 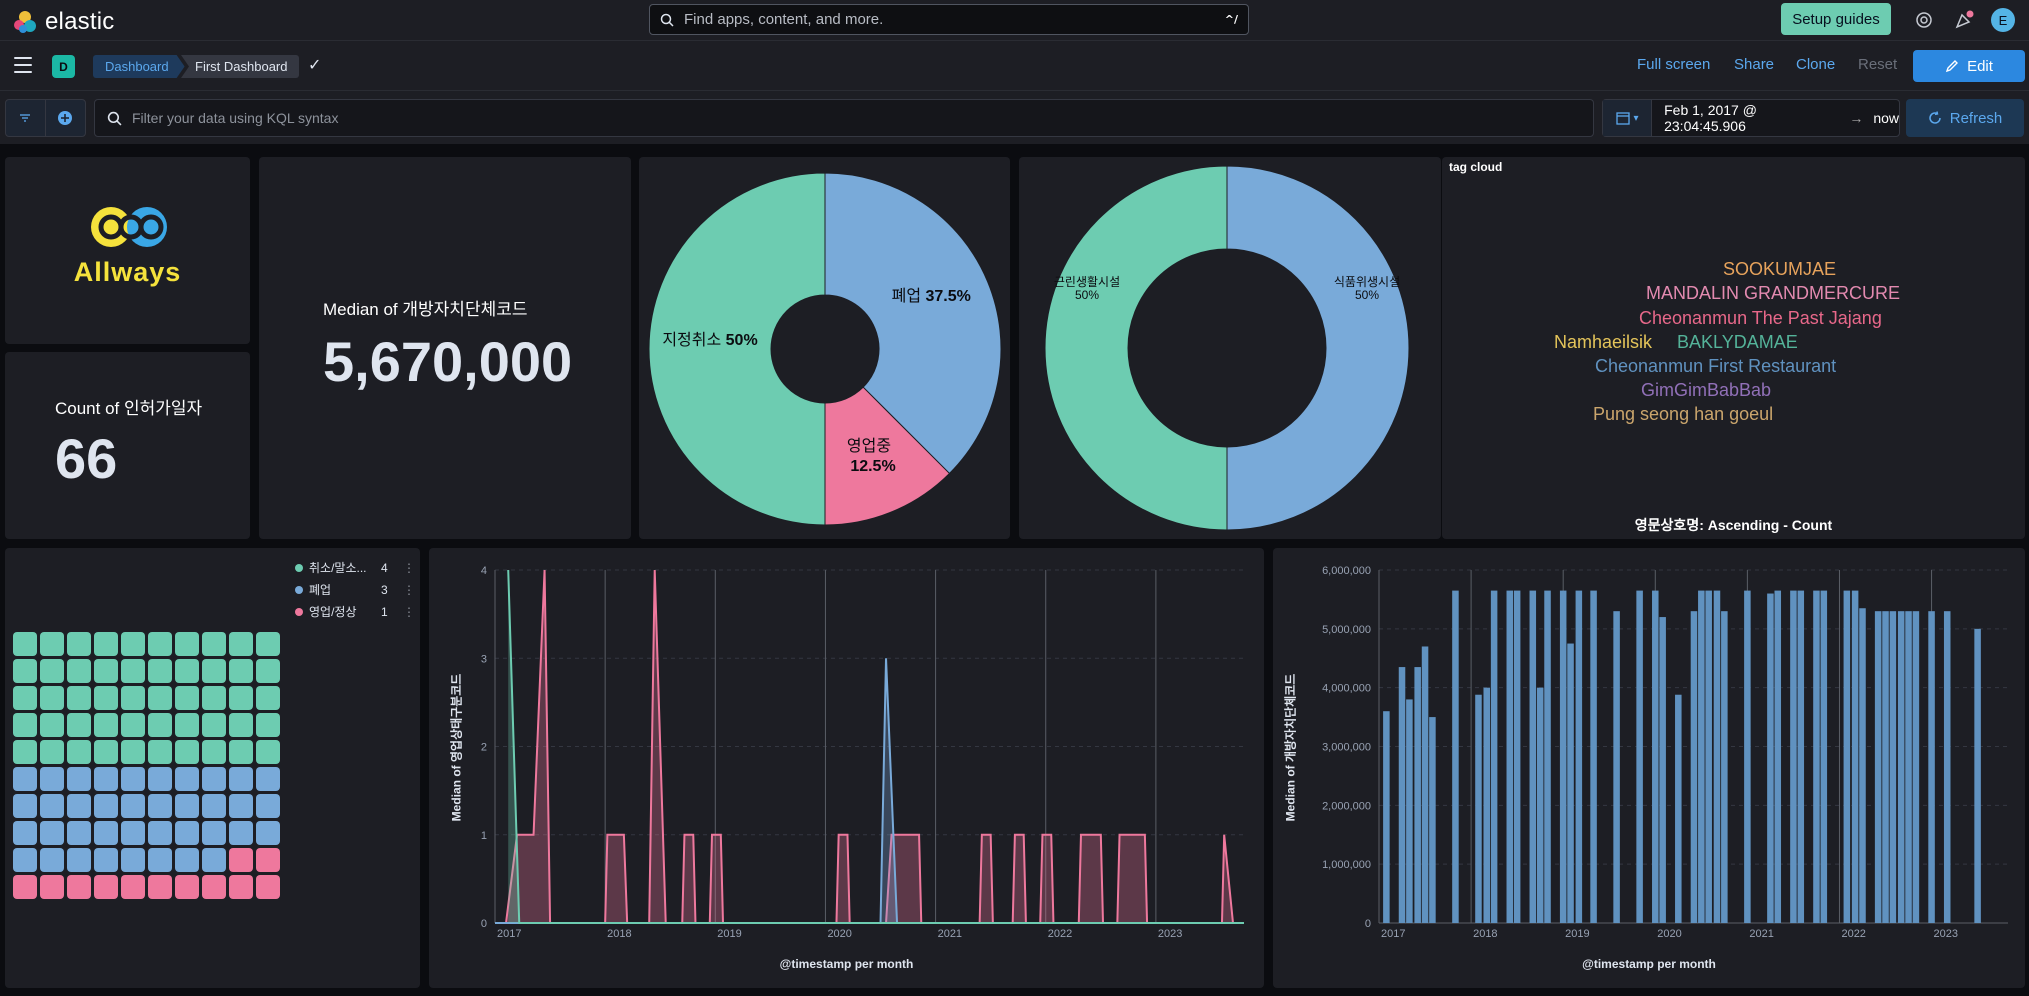 What do you see at coordinates (66, 118) in the screenshot?
I see `add-filter-icon` at bounding box center [66, 118].